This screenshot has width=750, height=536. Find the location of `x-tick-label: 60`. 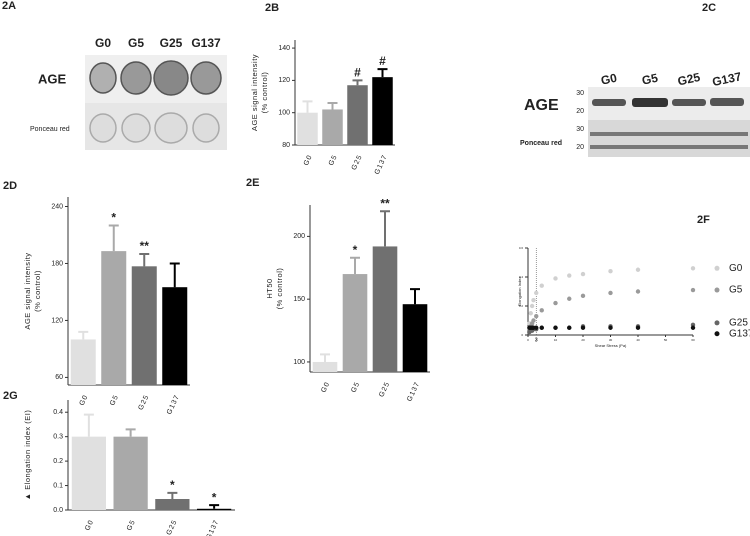

x-tick-label: 60 is located at coordinates (693, 340).